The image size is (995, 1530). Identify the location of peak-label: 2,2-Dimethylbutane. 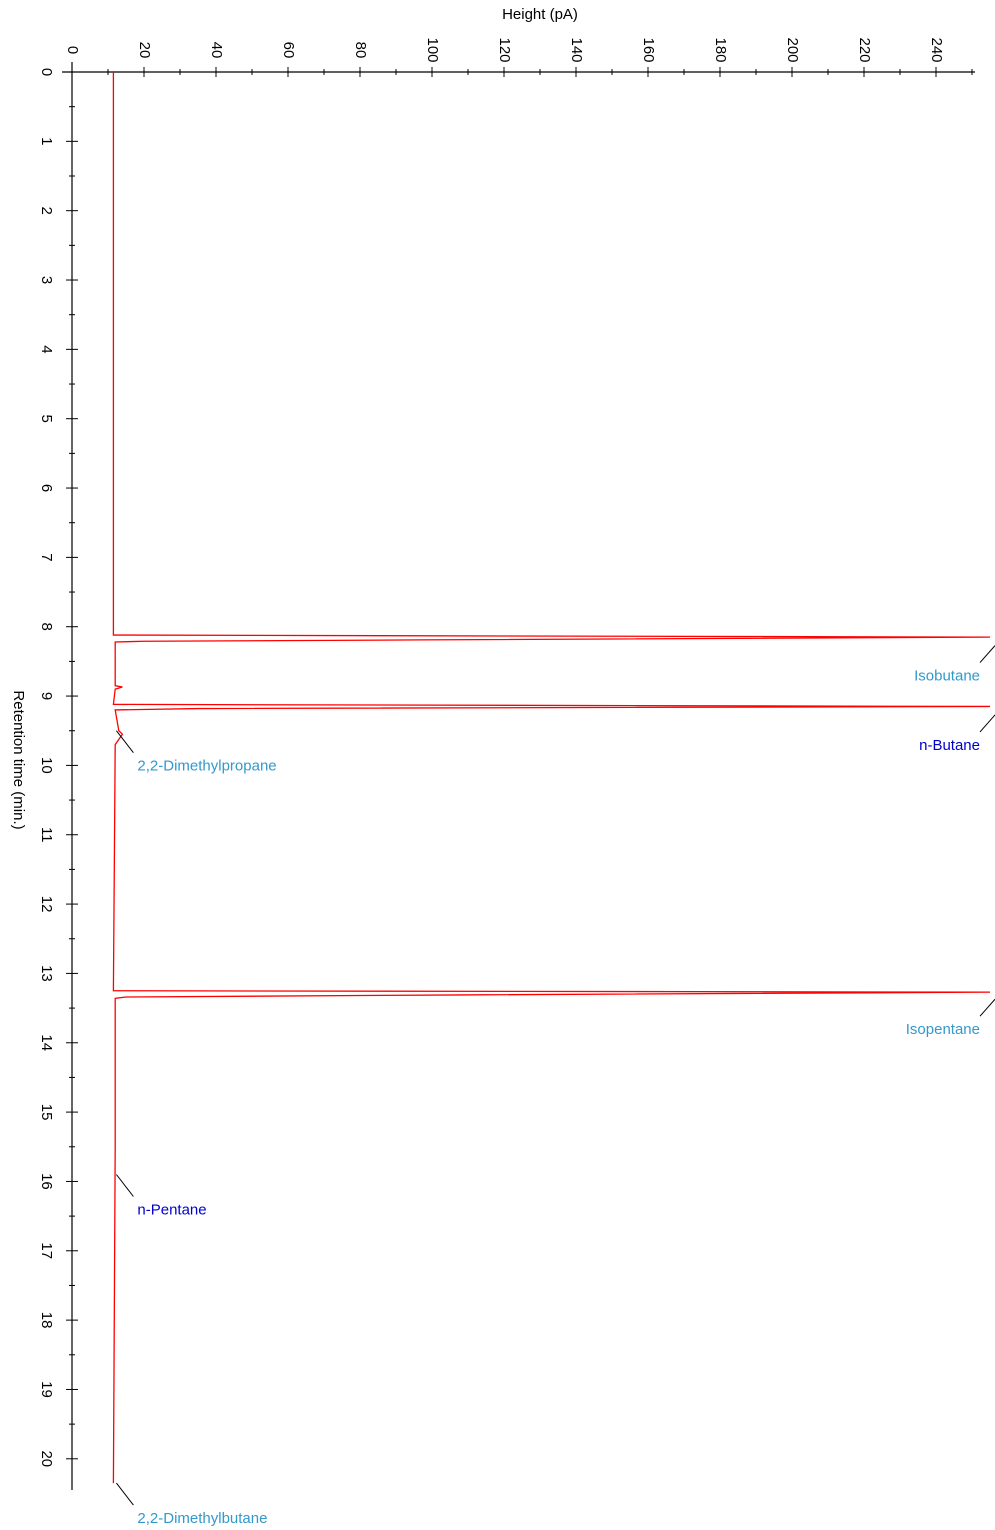
(202, 1518).